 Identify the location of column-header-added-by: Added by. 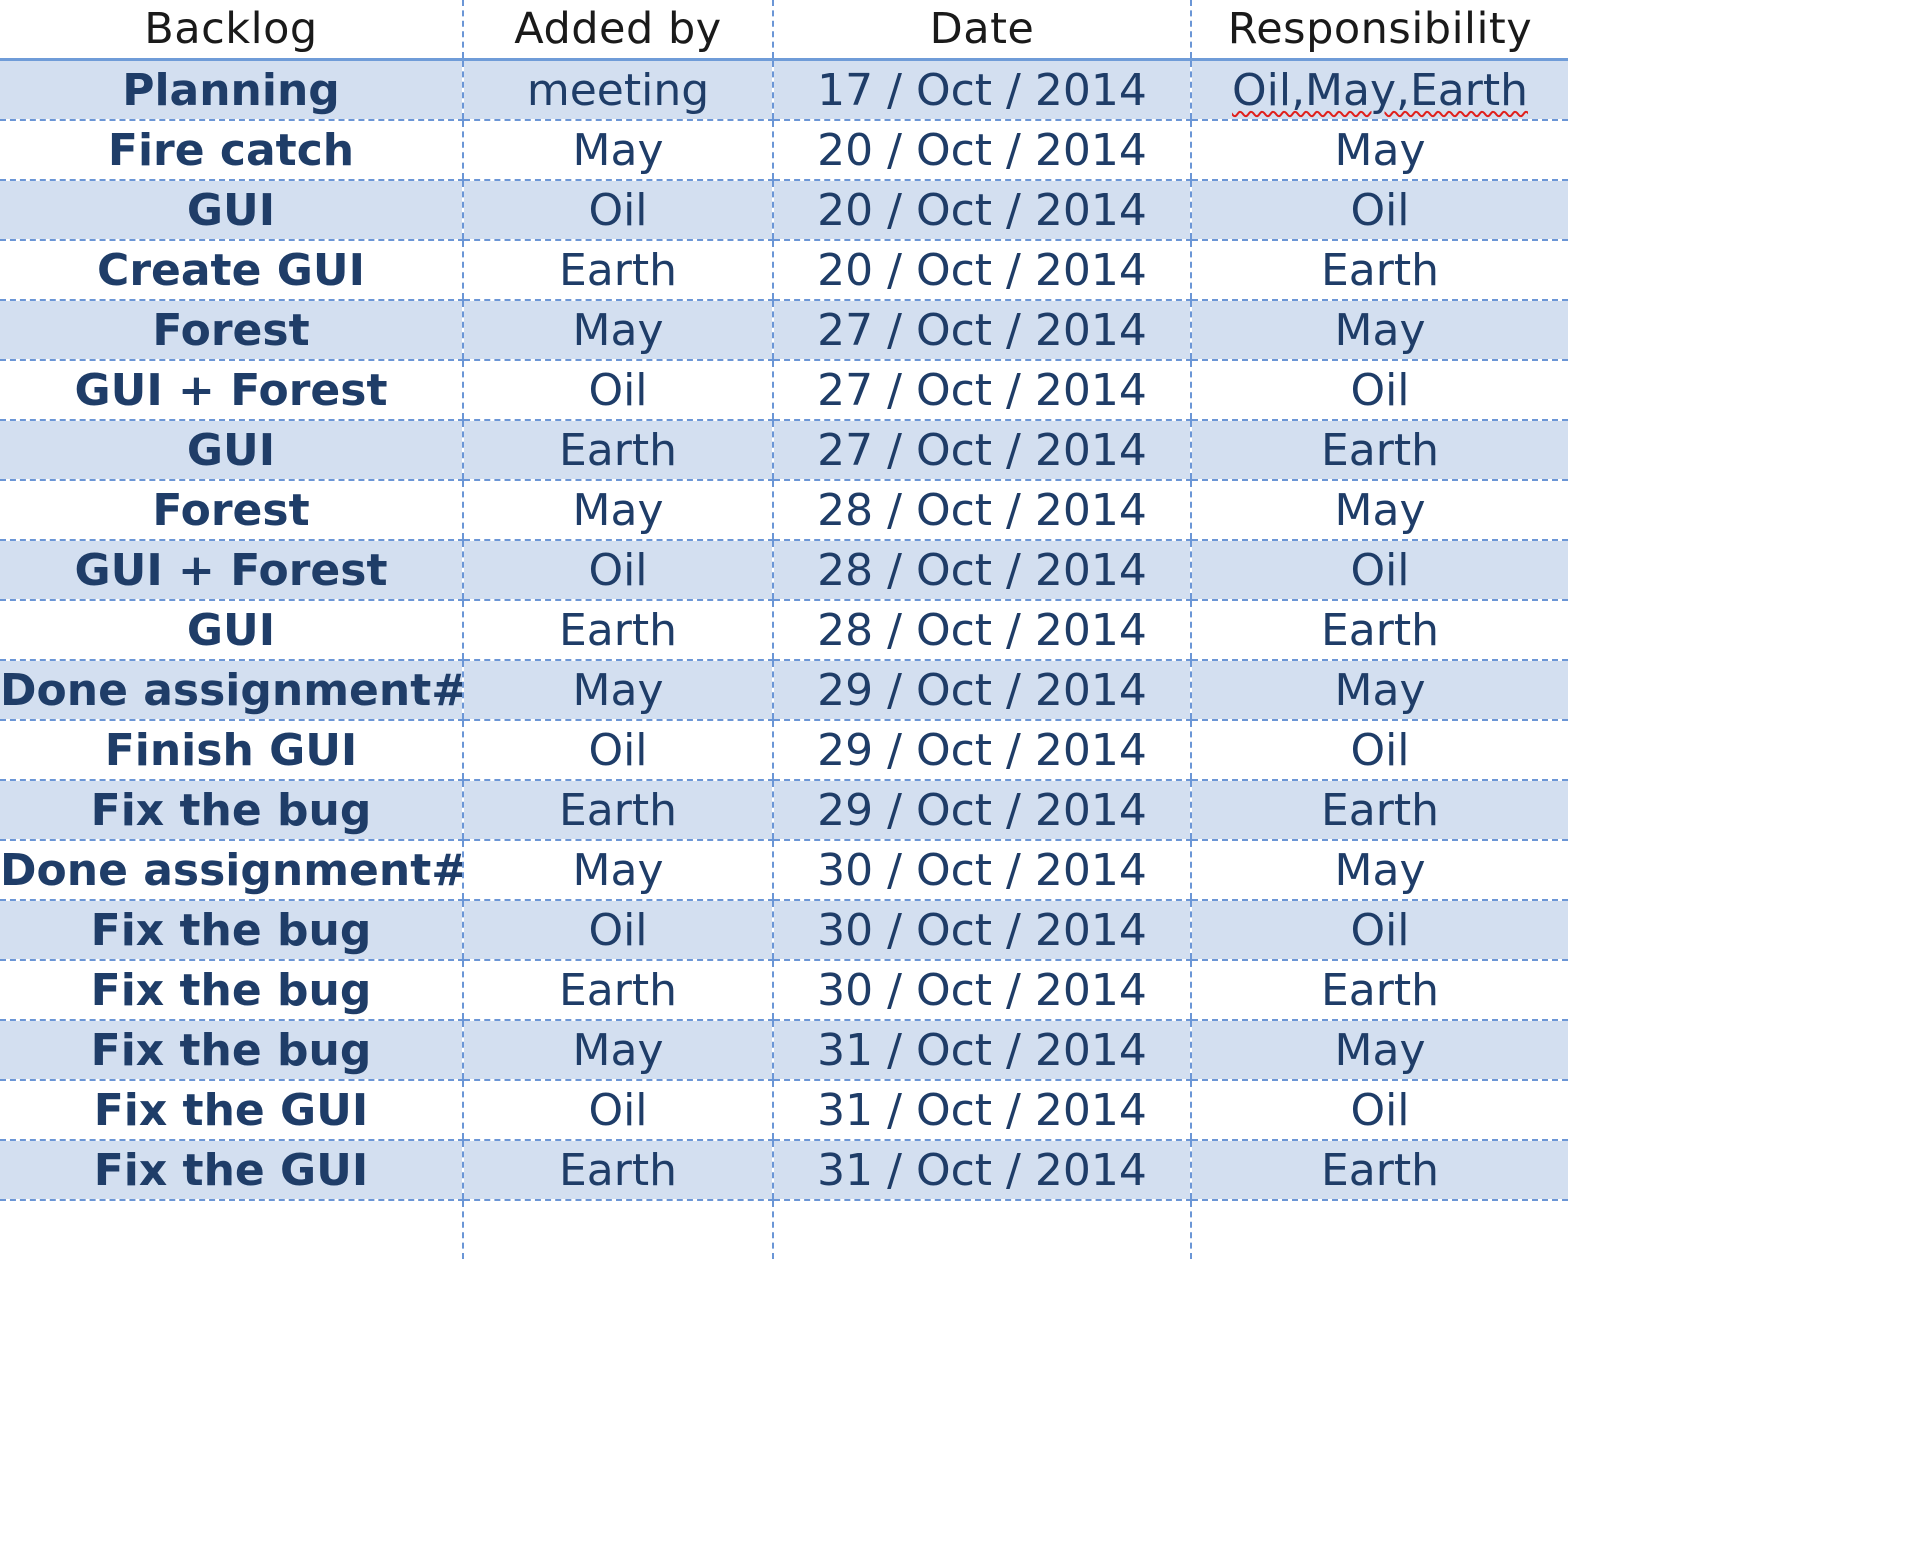
(617, 30).